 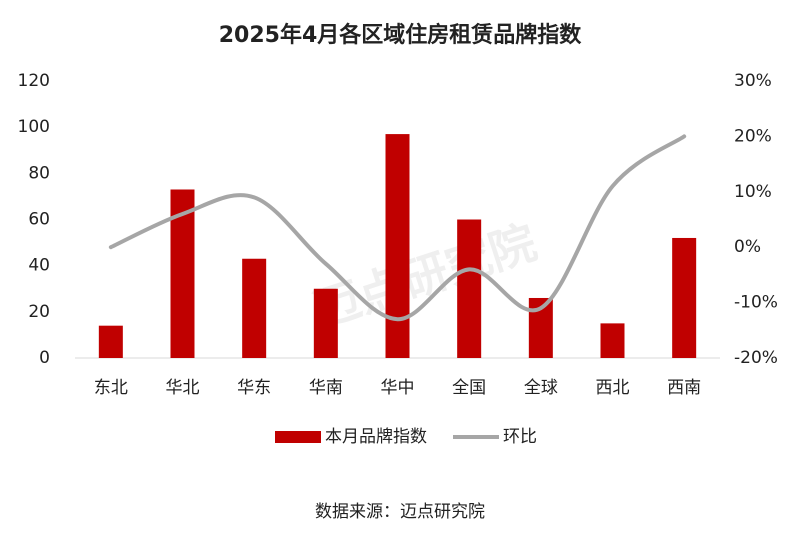 I want to click on y-tick-label: 0, so click(x=44, y=358).